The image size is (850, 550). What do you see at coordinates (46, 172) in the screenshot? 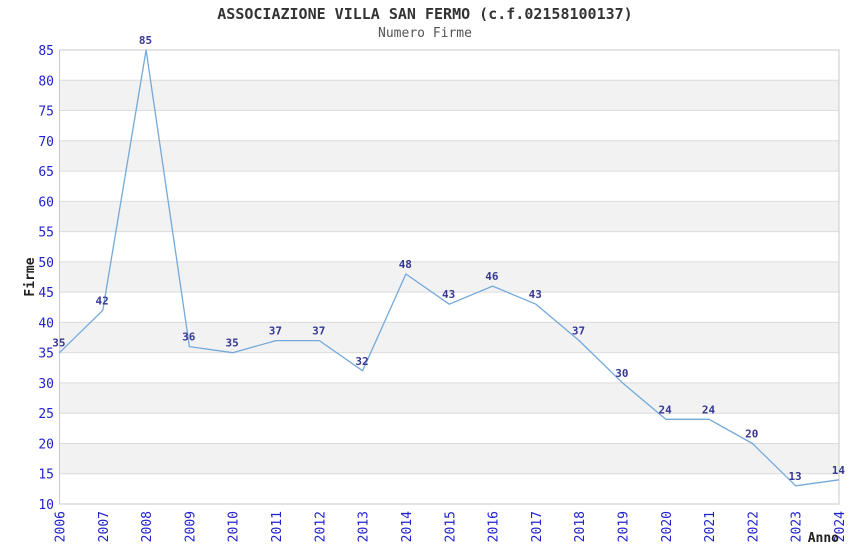
I see `y-tick-label: 65` at bounding box center [46, 172].